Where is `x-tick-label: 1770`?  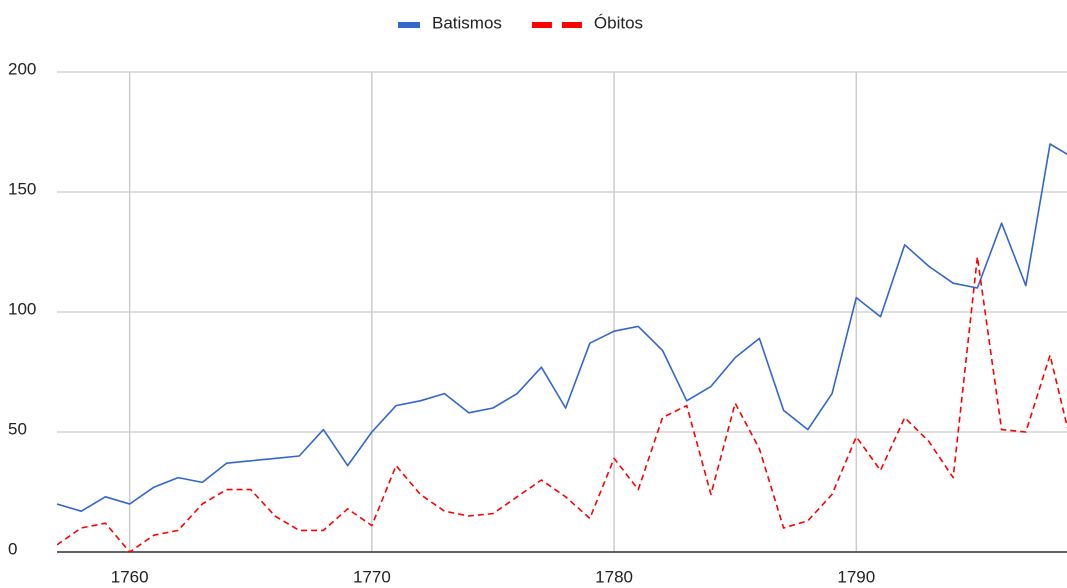 x-tick-label: 1770 is located at coordinates (372, 576).